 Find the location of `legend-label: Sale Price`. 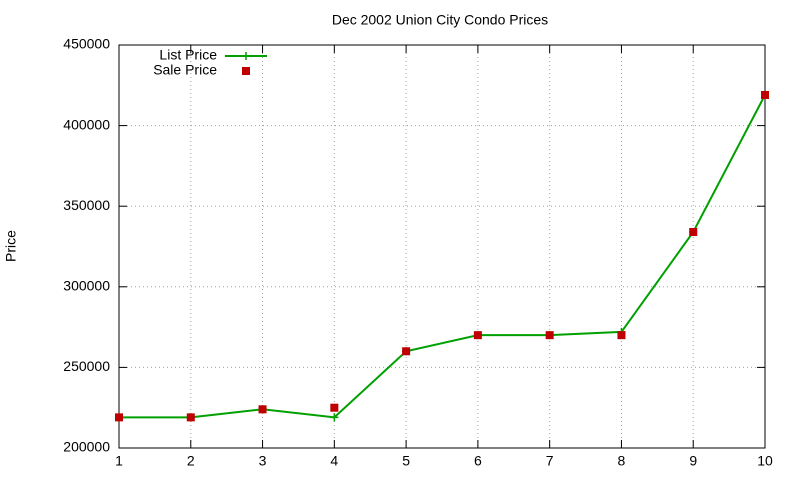

legend-label: Sale Price is located at coordinates (185, 70).